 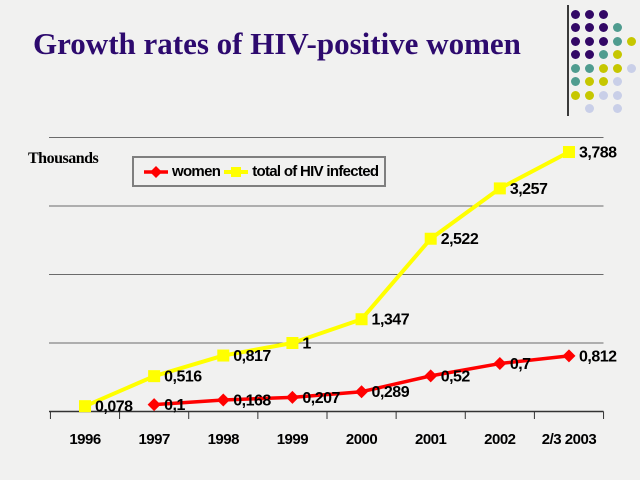 What do you see at coordinates (520, 364) in the screenshot?
I see `data-label: 0,7` at bounding box center [520, 364].